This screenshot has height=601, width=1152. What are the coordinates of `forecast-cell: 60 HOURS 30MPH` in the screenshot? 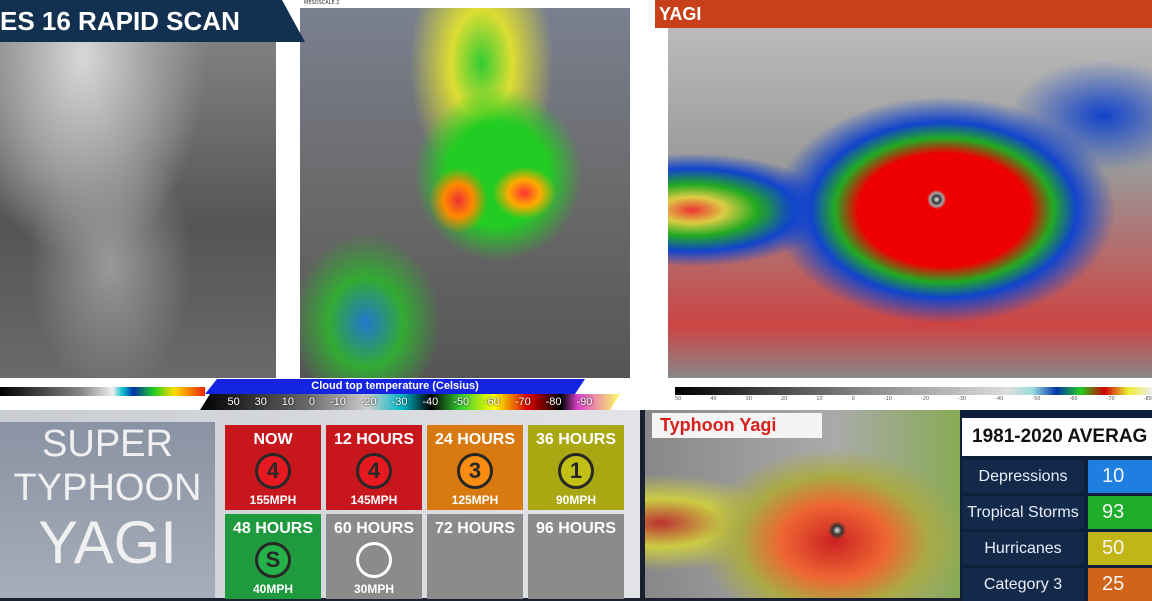 It's located at (374, 556).